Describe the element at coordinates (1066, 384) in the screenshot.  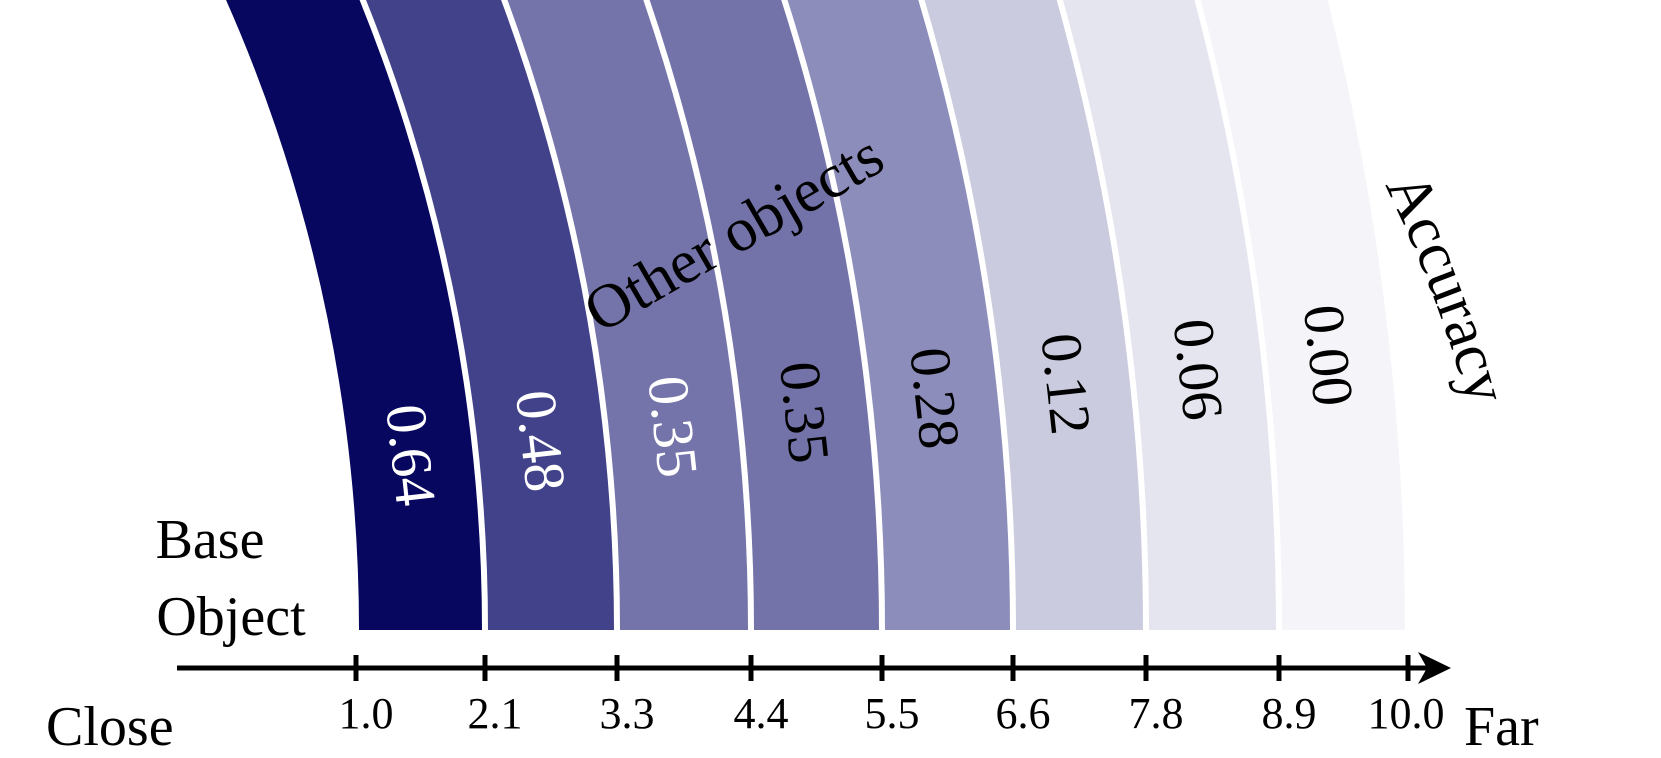
I see `accuracy-value-label: 0.12` at that location.